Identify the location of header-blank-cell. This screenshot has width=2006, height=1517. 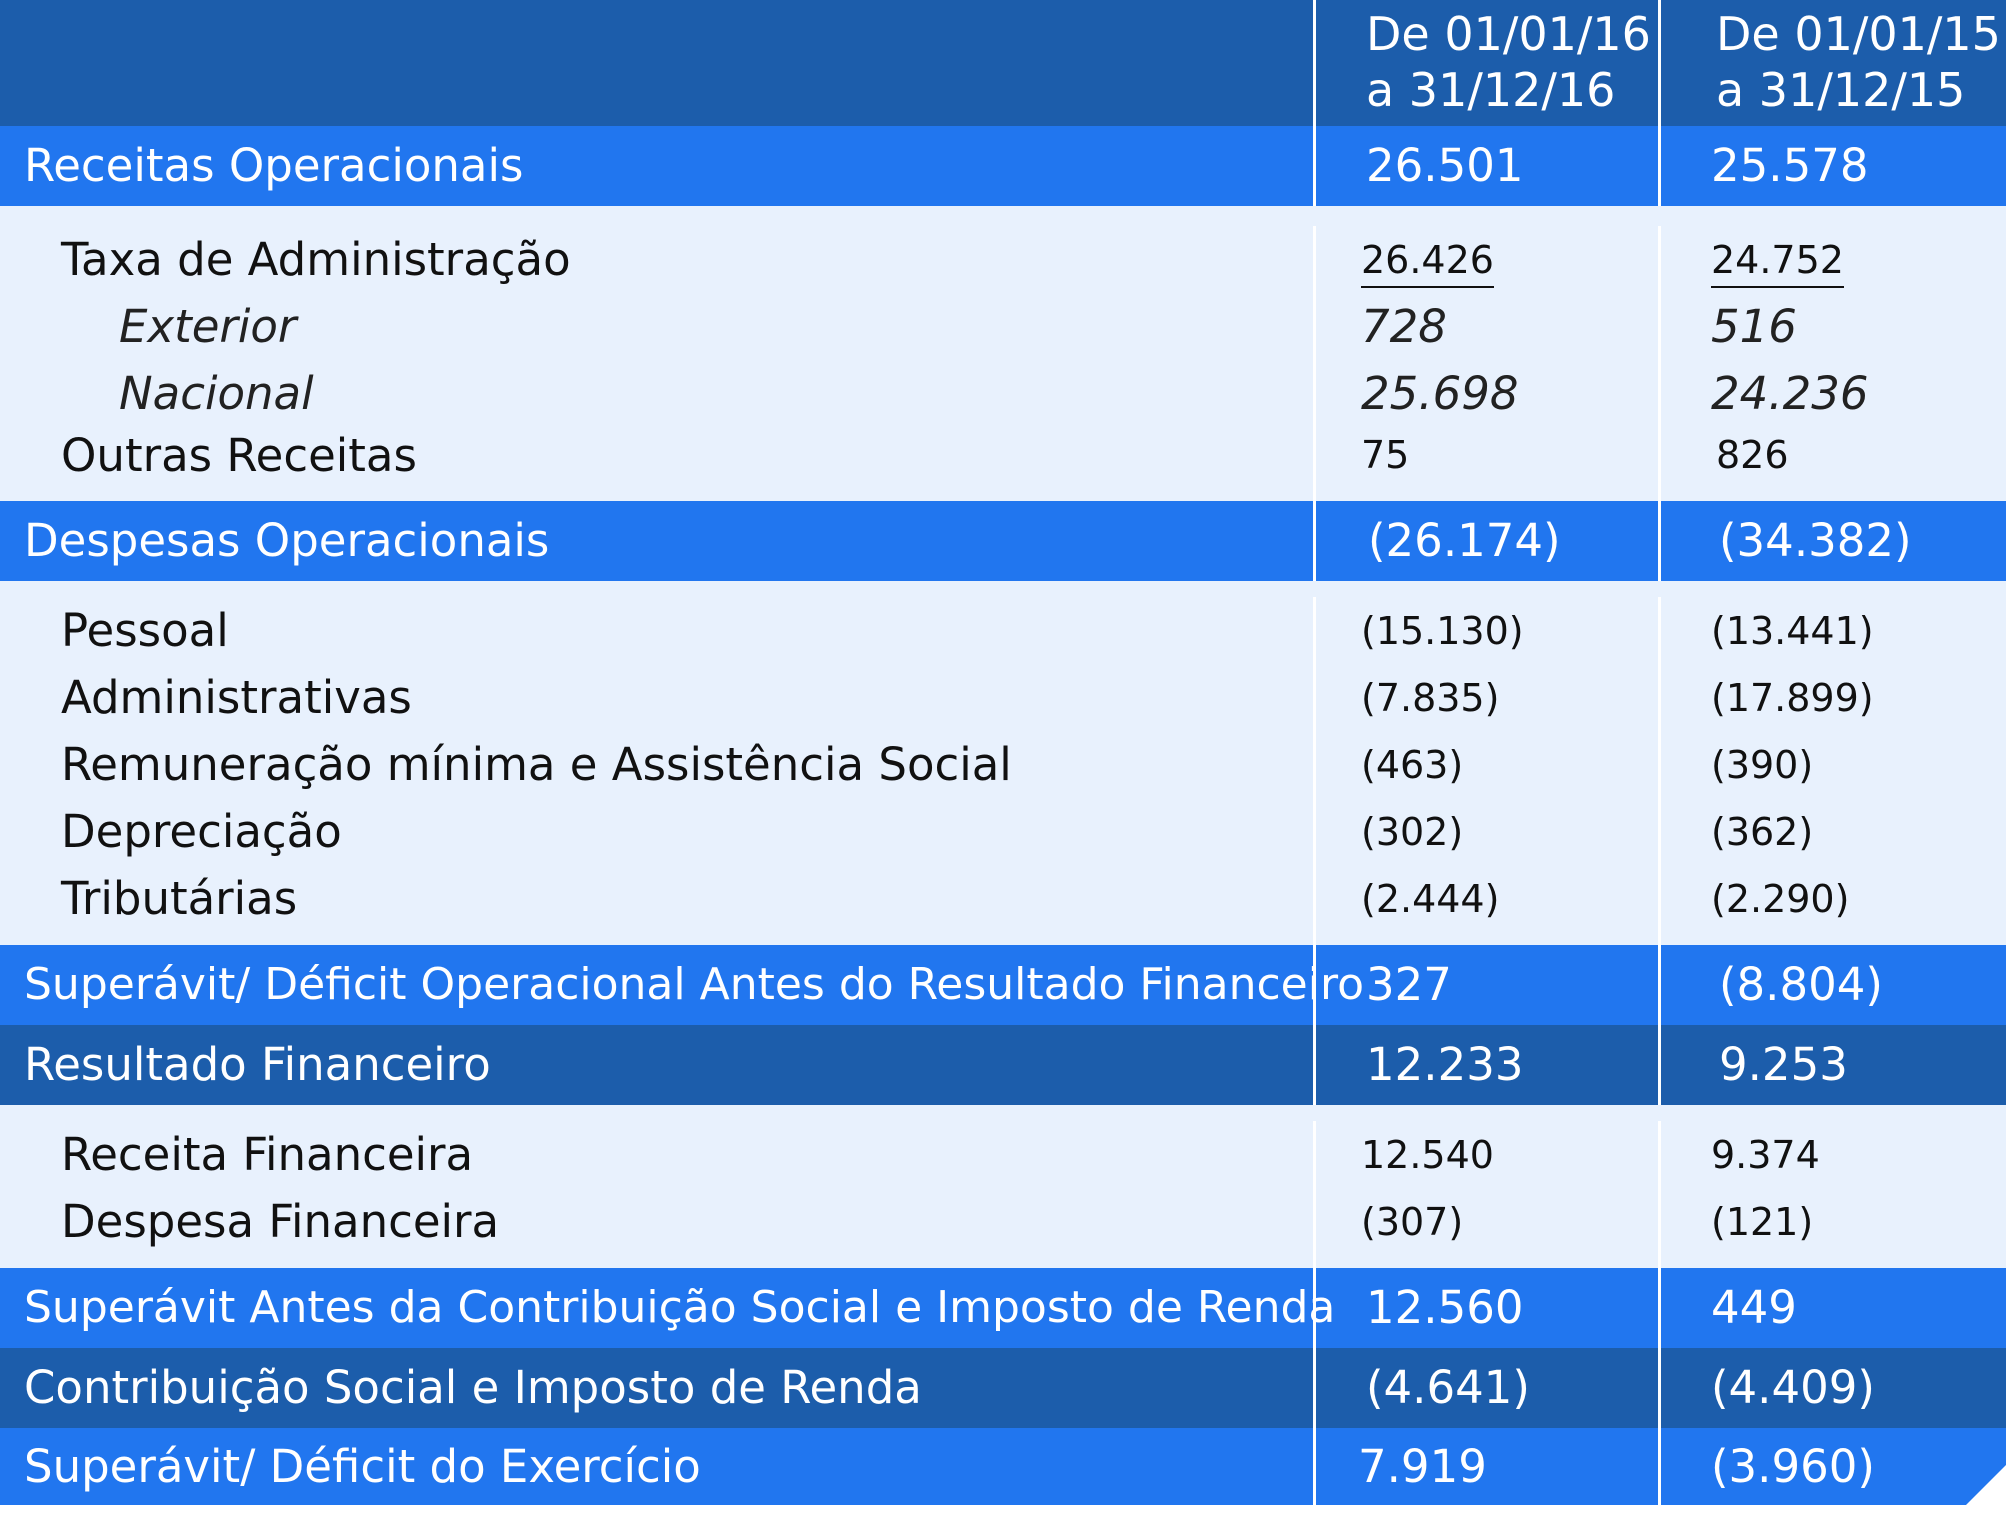
(656, 63).